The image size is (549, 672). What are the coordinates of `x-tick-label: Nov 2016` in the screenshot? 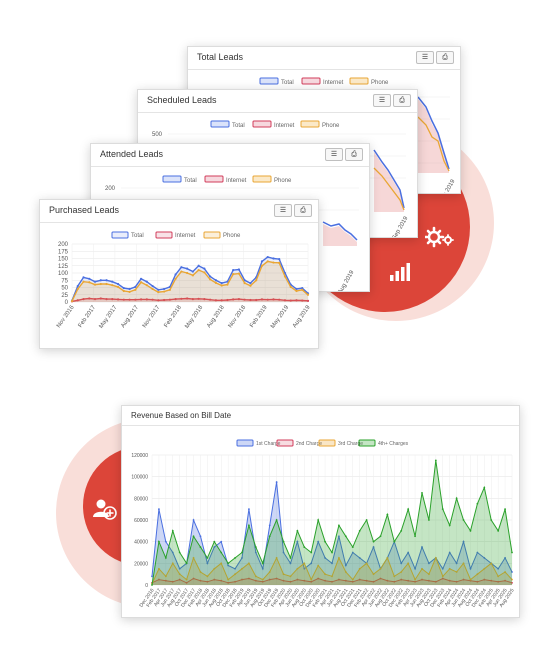 It's located at (66, 316).